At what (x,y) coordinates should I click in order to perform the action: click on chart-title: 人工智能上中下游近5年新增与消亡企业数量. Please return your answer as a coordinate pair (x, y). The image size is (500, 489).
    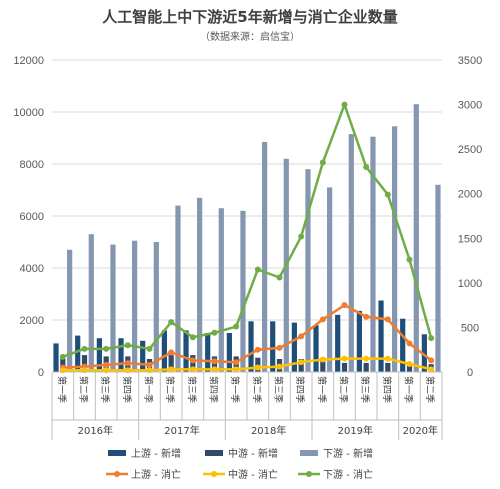
    Looking at the image, I should click on (249, 17).